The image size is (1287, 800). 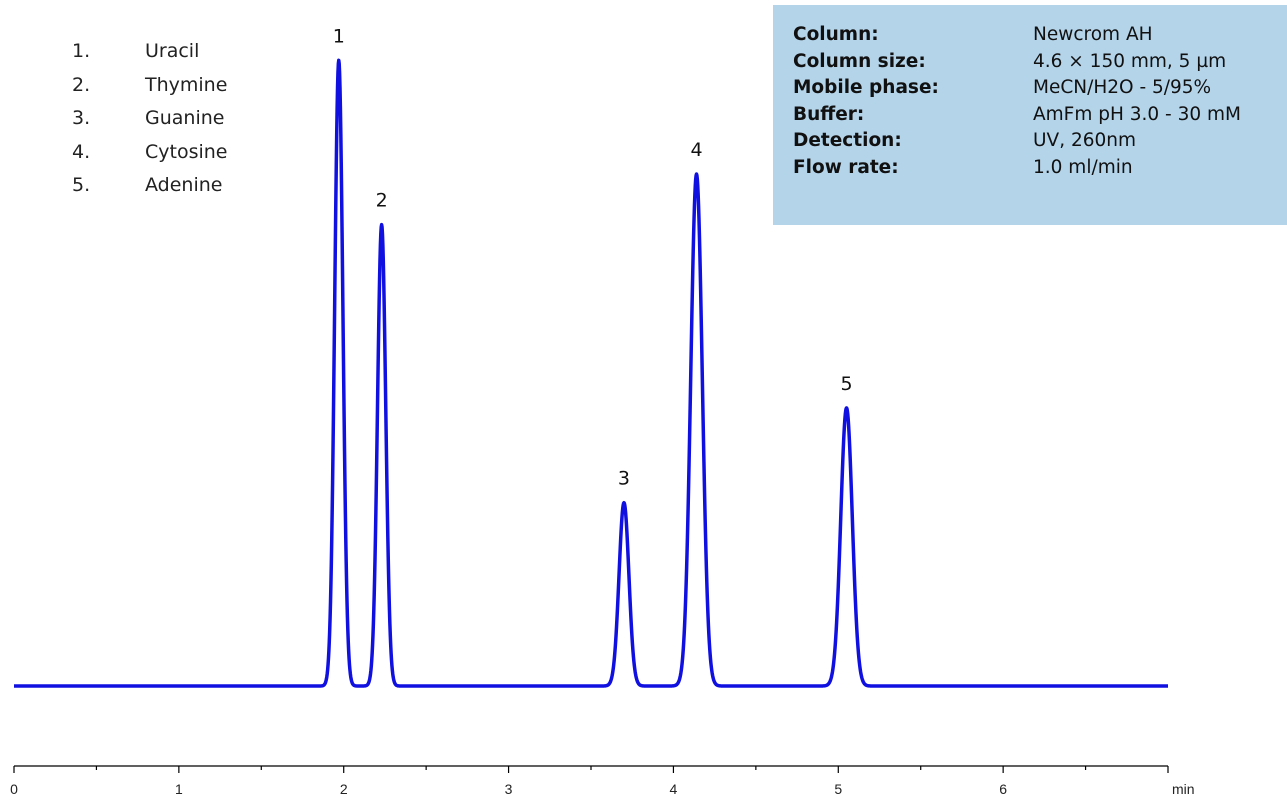 I want to click on legend-number: 5., so click(x=81, y=185).